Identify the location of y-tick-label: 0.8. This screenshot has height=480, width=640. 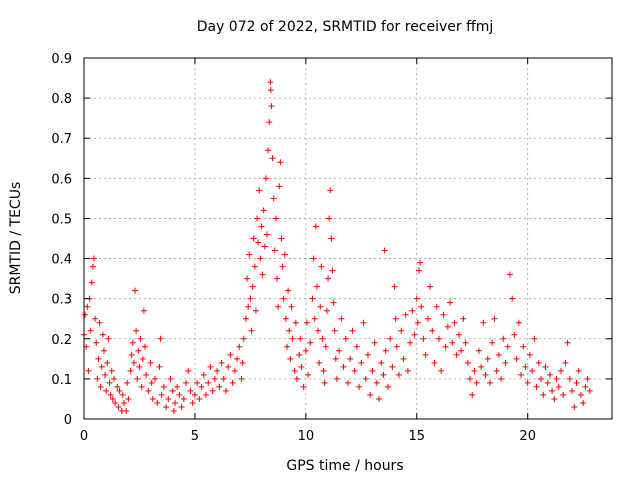
(61, 99).